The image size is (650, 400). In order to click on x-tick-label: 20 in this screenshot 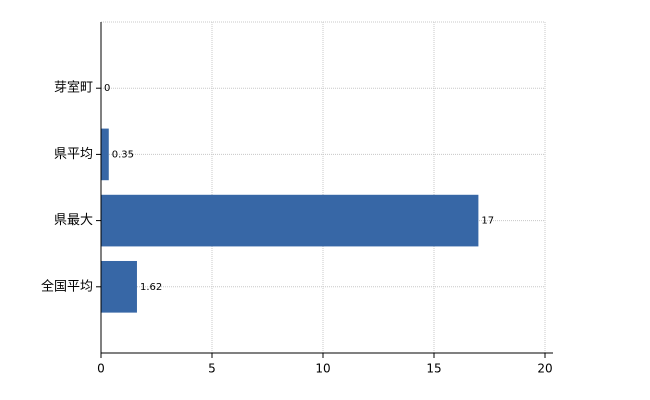, I will do `click(544, 369)`.